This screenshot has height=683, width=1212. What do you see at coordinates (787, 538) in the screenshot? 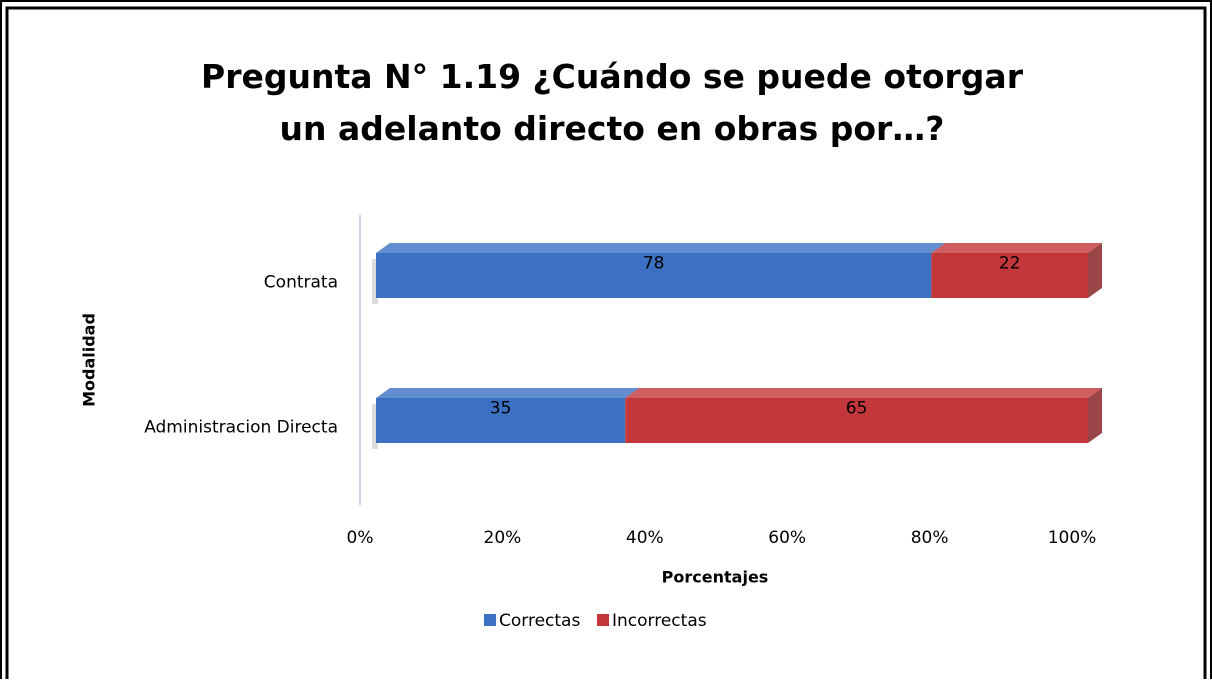
I see `x-tick-label: 60%` at bounding box center [787, 538].